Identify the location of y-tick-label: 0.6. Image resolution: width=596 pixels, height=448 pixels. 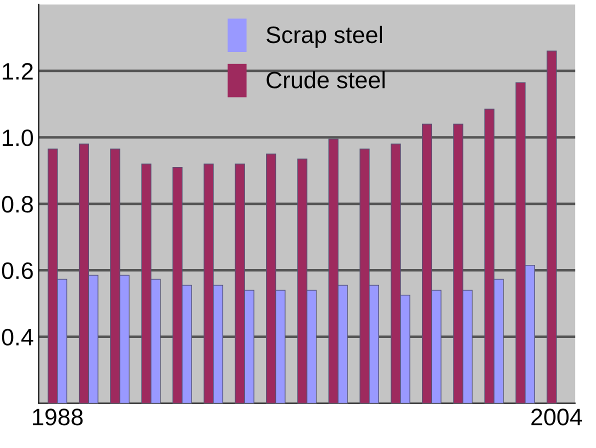
(17, 271).